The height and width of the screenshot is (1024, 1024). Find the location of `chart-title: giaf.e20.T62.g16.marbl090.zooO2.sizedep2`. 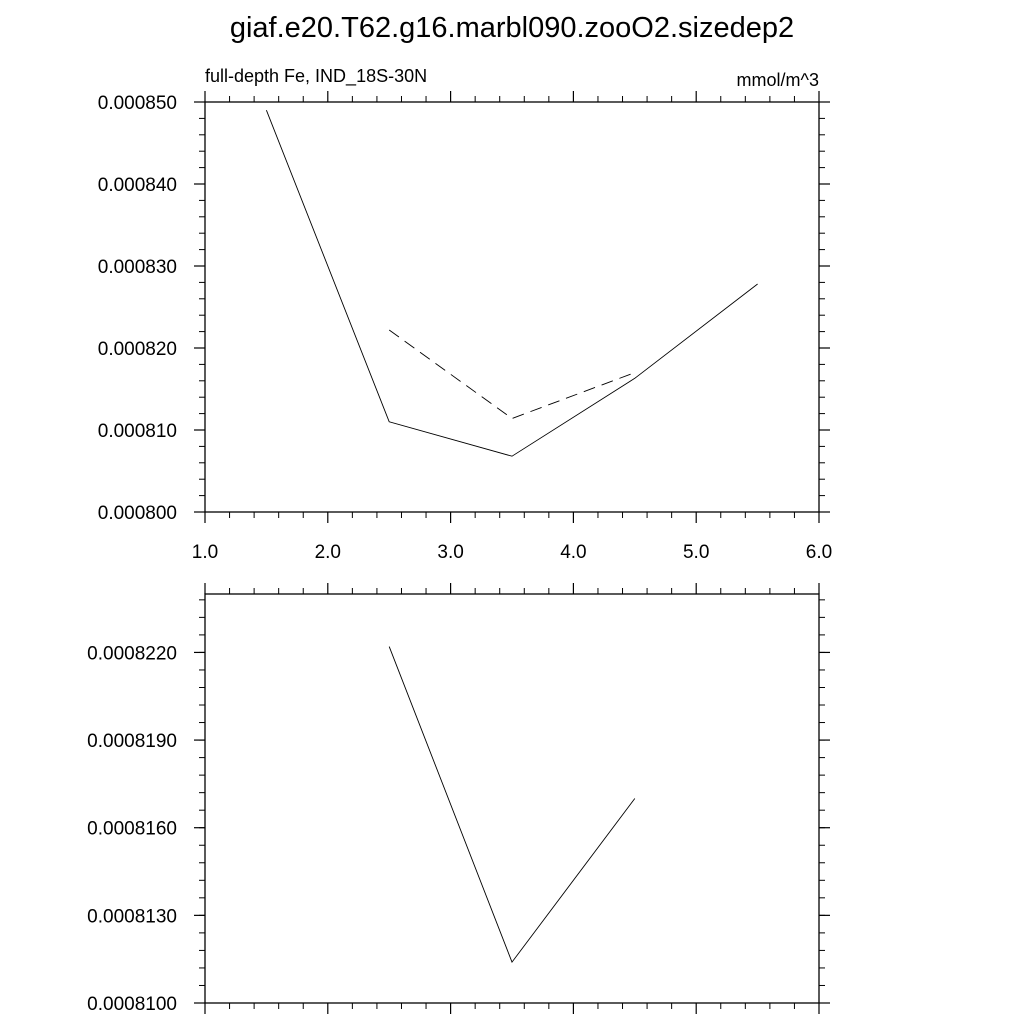

chart-title: giaf.e20.T62.g16.marbl090.zooO2.sizedep2 is located at coordinates (512, 28).